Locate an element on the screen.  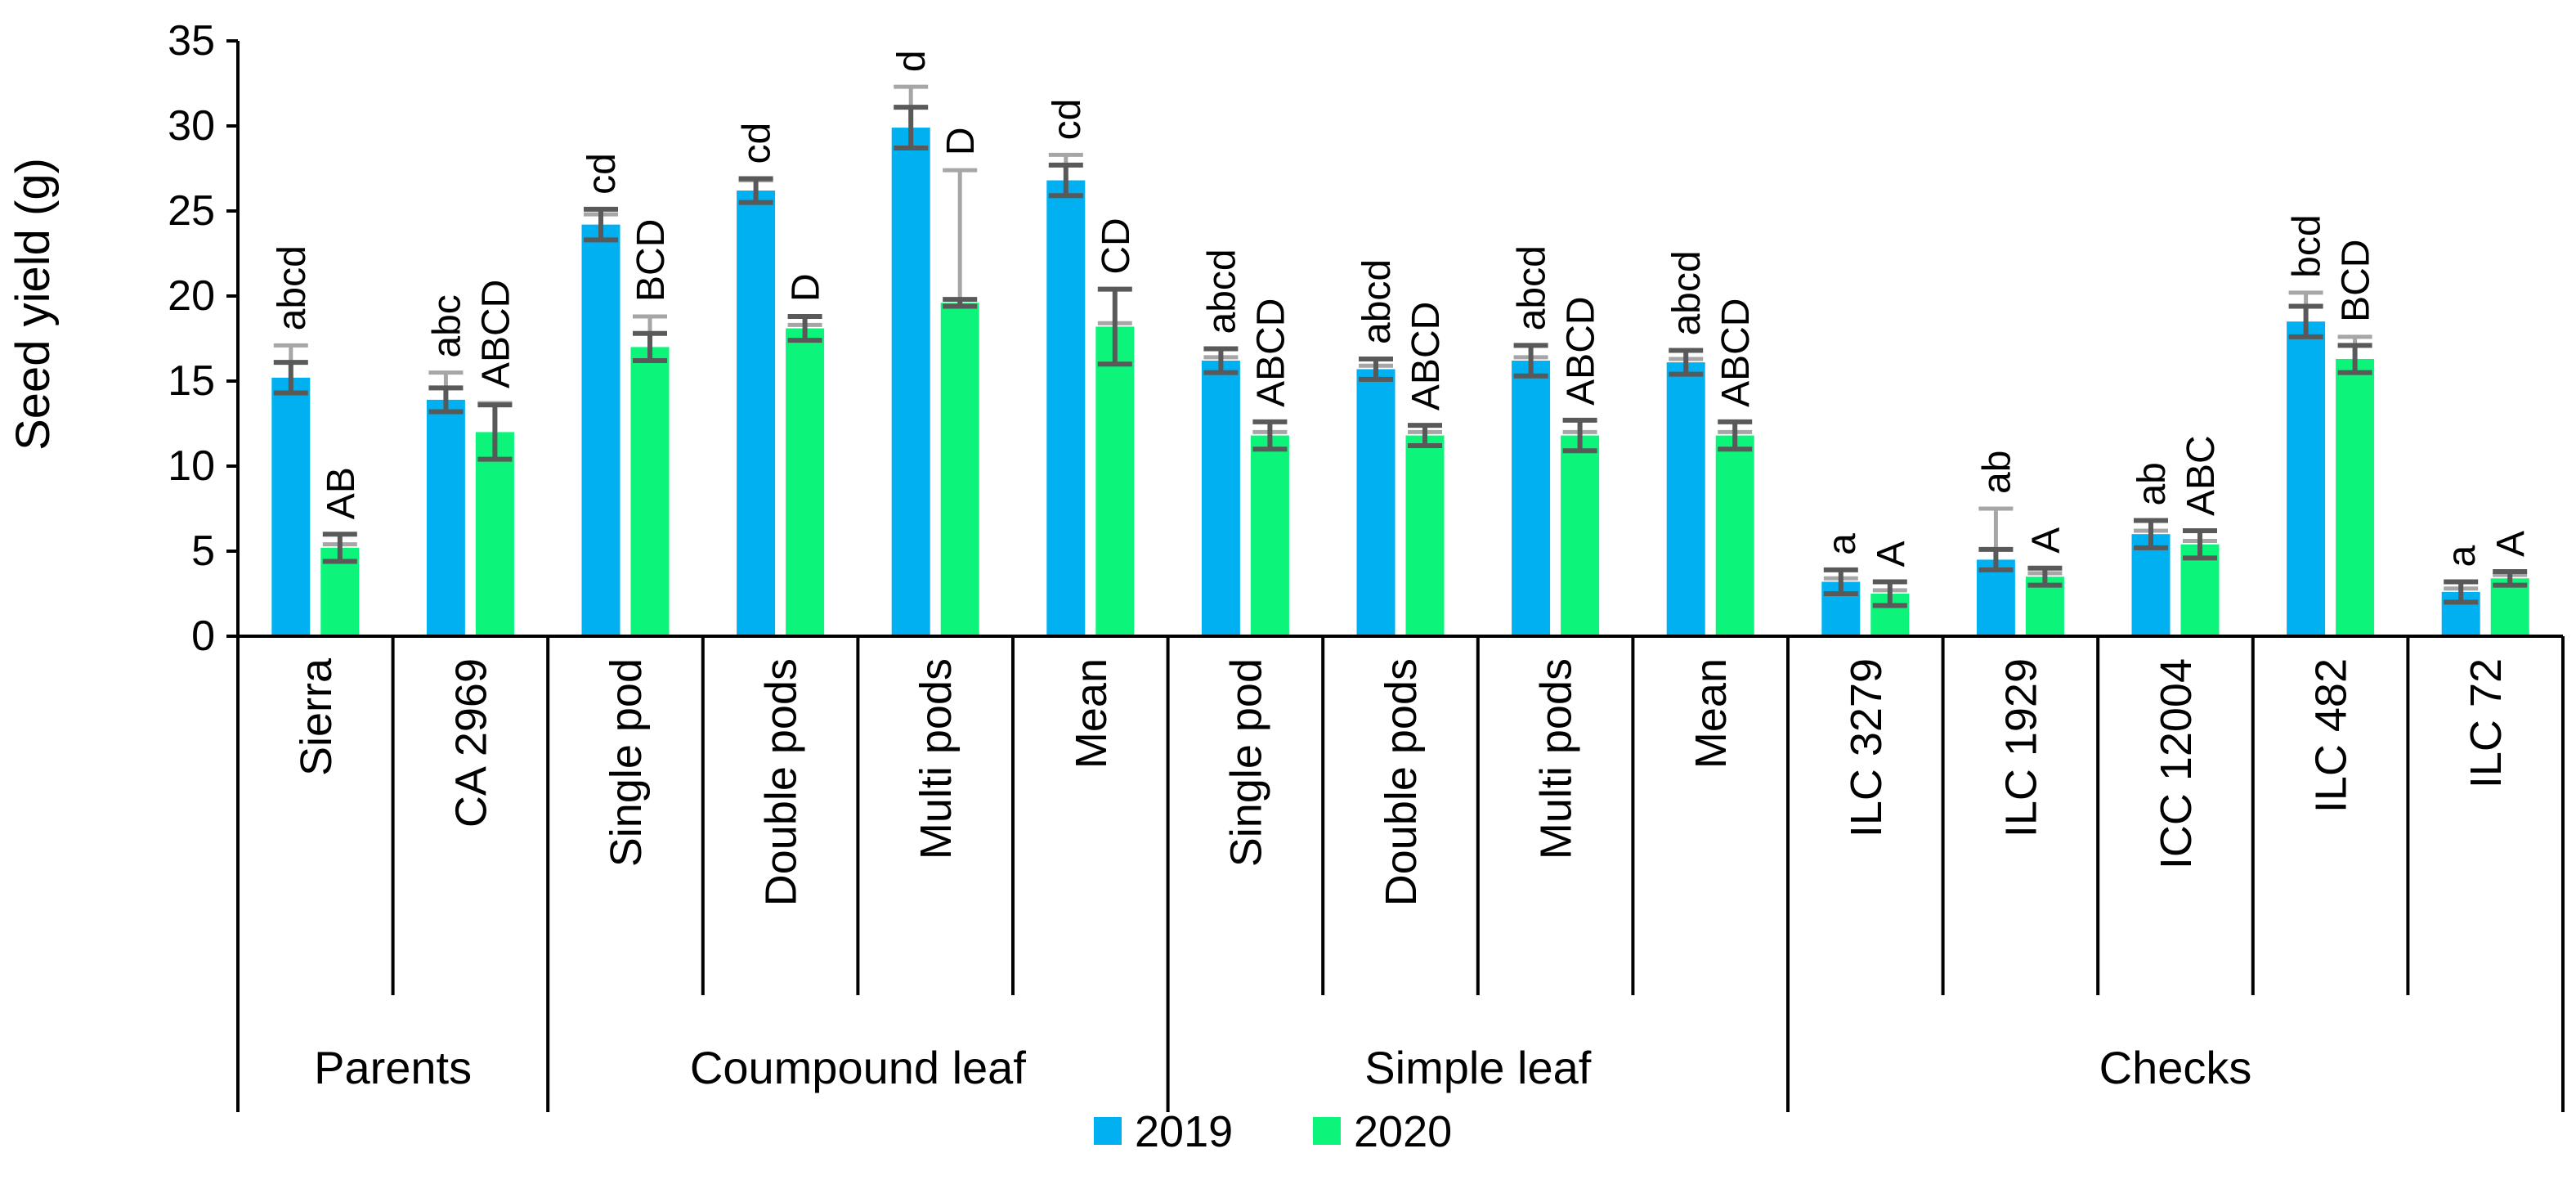
y-tick-label: 0 is located at coordinates (203, 636).